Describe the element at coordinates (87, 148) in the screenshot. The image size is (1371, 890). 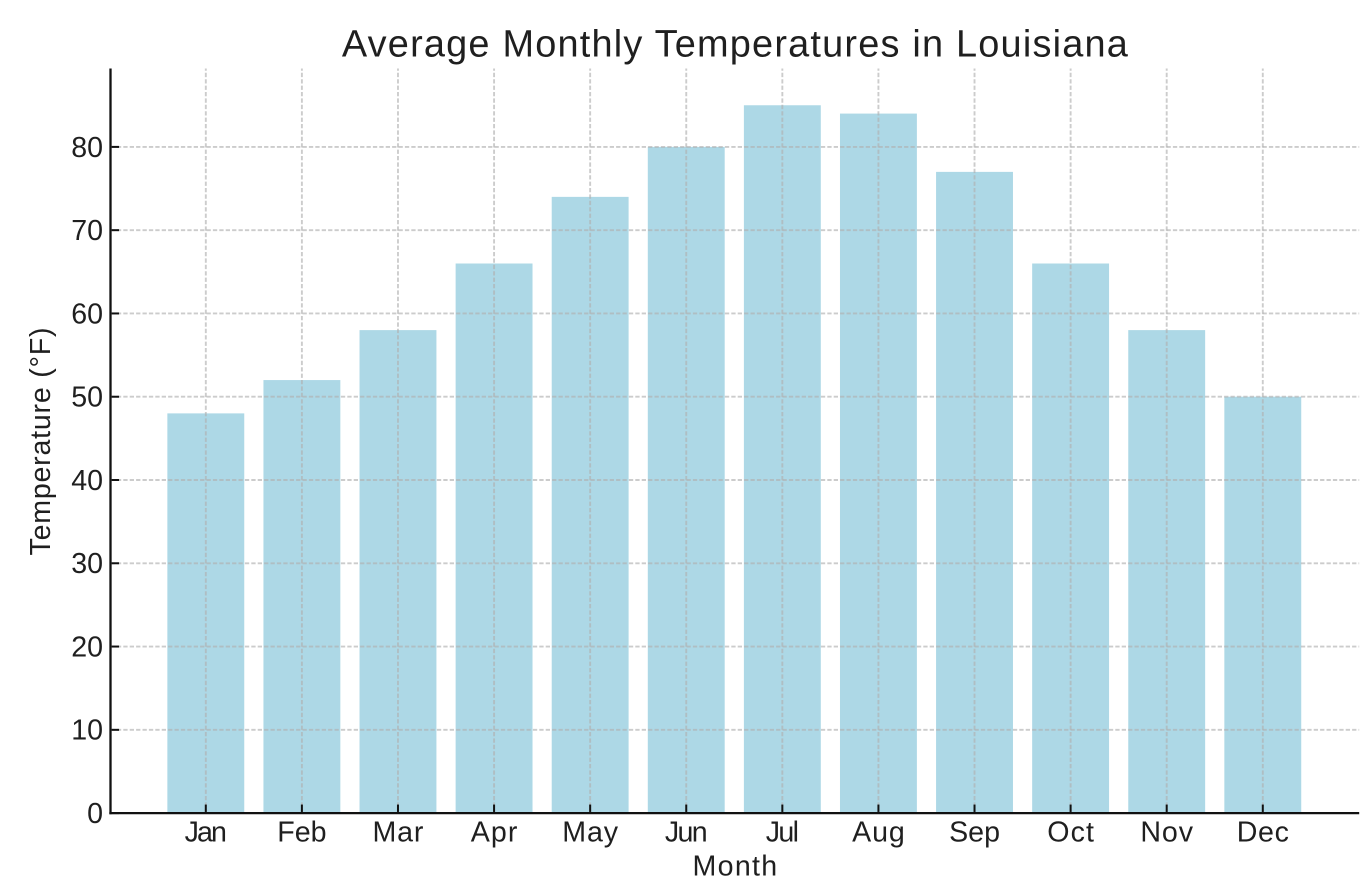
I see `svg-text: 80` at that location.